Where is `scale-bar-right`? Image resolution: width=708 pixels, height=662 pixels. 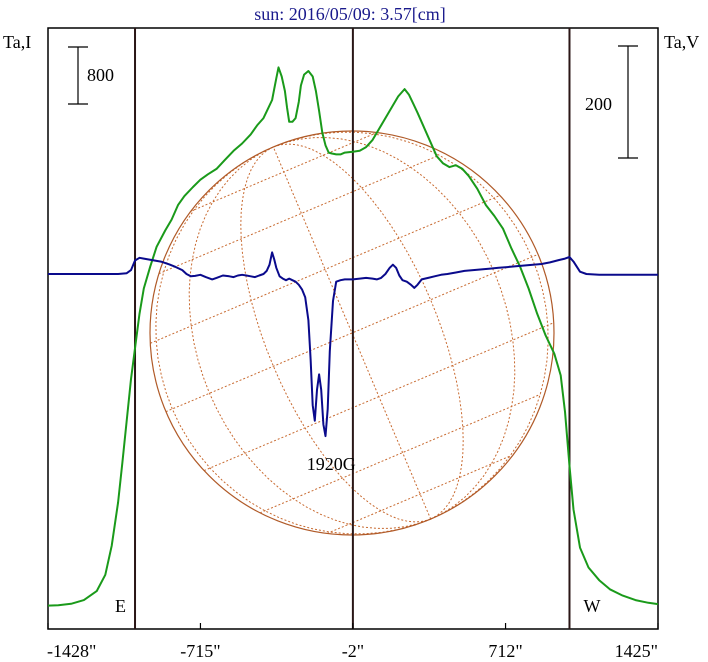 scale-bar-right is located at coordinates (628, 102).